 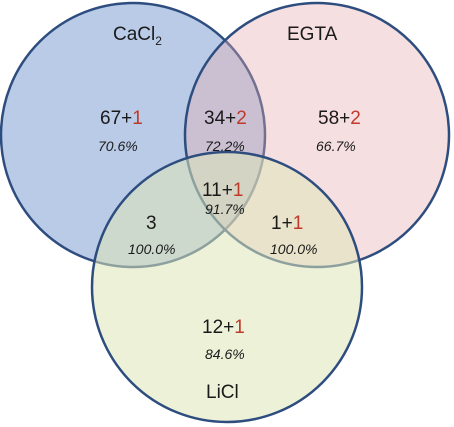 I want to click on cacl2-licl-count: 3, so click(x=151, y=223).